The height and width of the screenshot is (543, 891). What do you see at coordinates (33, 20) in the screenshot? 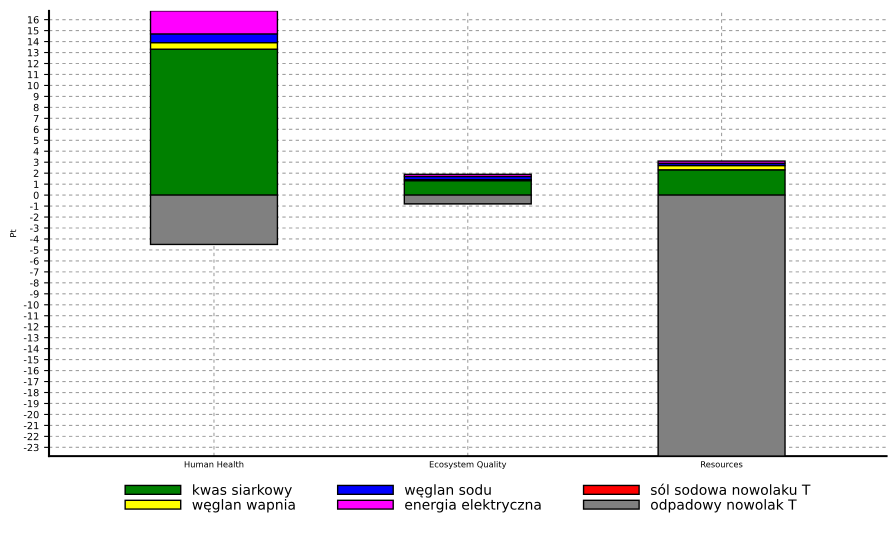
I see `y-tick-label: 16` at bounding box center [33, 20].